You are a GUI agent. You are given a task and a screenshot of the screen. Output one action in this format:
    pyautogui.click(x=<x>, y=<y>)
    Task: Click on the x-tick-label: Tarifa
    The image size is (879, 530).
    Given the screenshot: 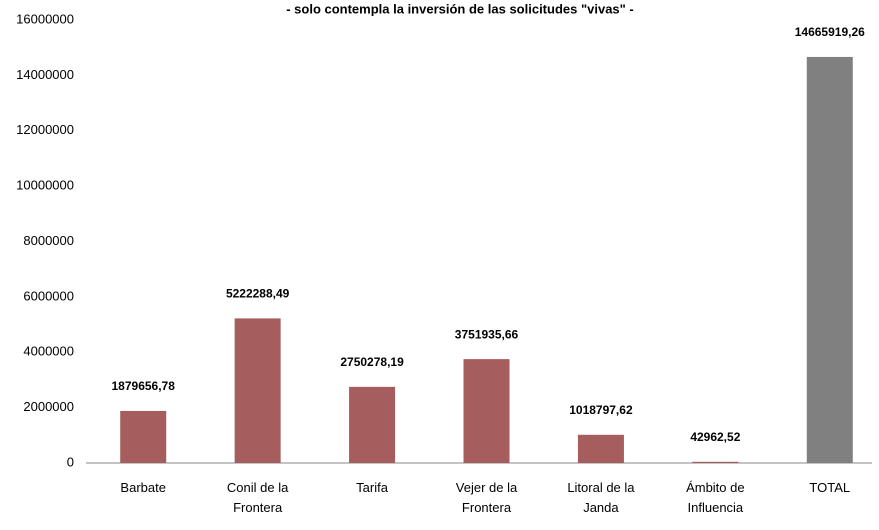 What is the action you would take?
    pyautogui.click(x=372, y=487)
    